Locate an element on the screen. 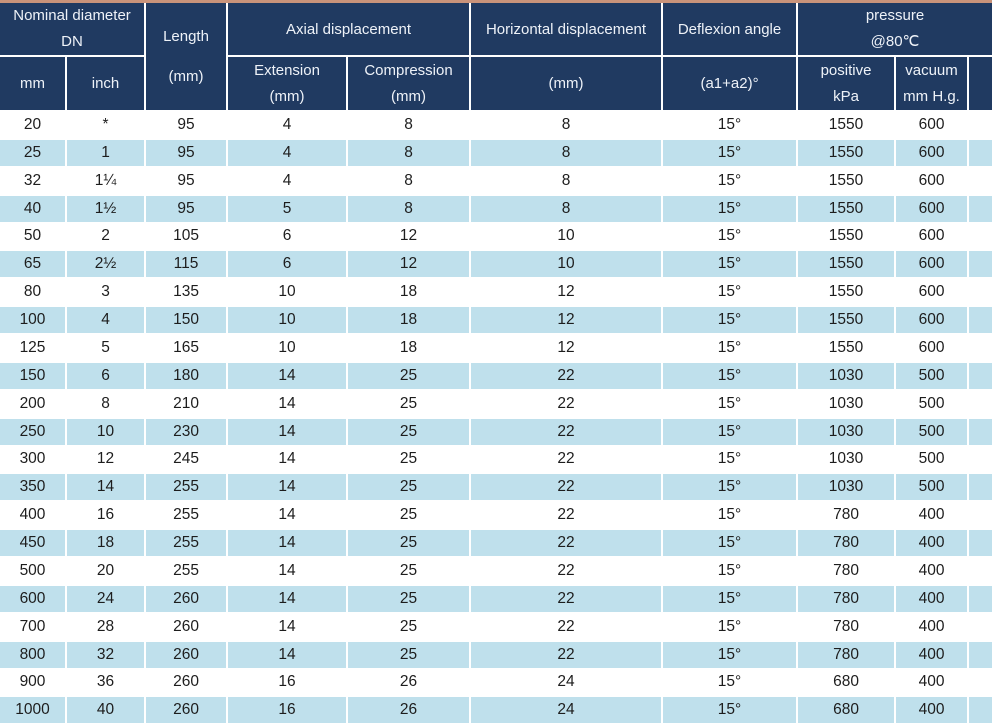 This screenshot has height=723, width=992. table-cell: 150 is located at coordinates (33, 375).